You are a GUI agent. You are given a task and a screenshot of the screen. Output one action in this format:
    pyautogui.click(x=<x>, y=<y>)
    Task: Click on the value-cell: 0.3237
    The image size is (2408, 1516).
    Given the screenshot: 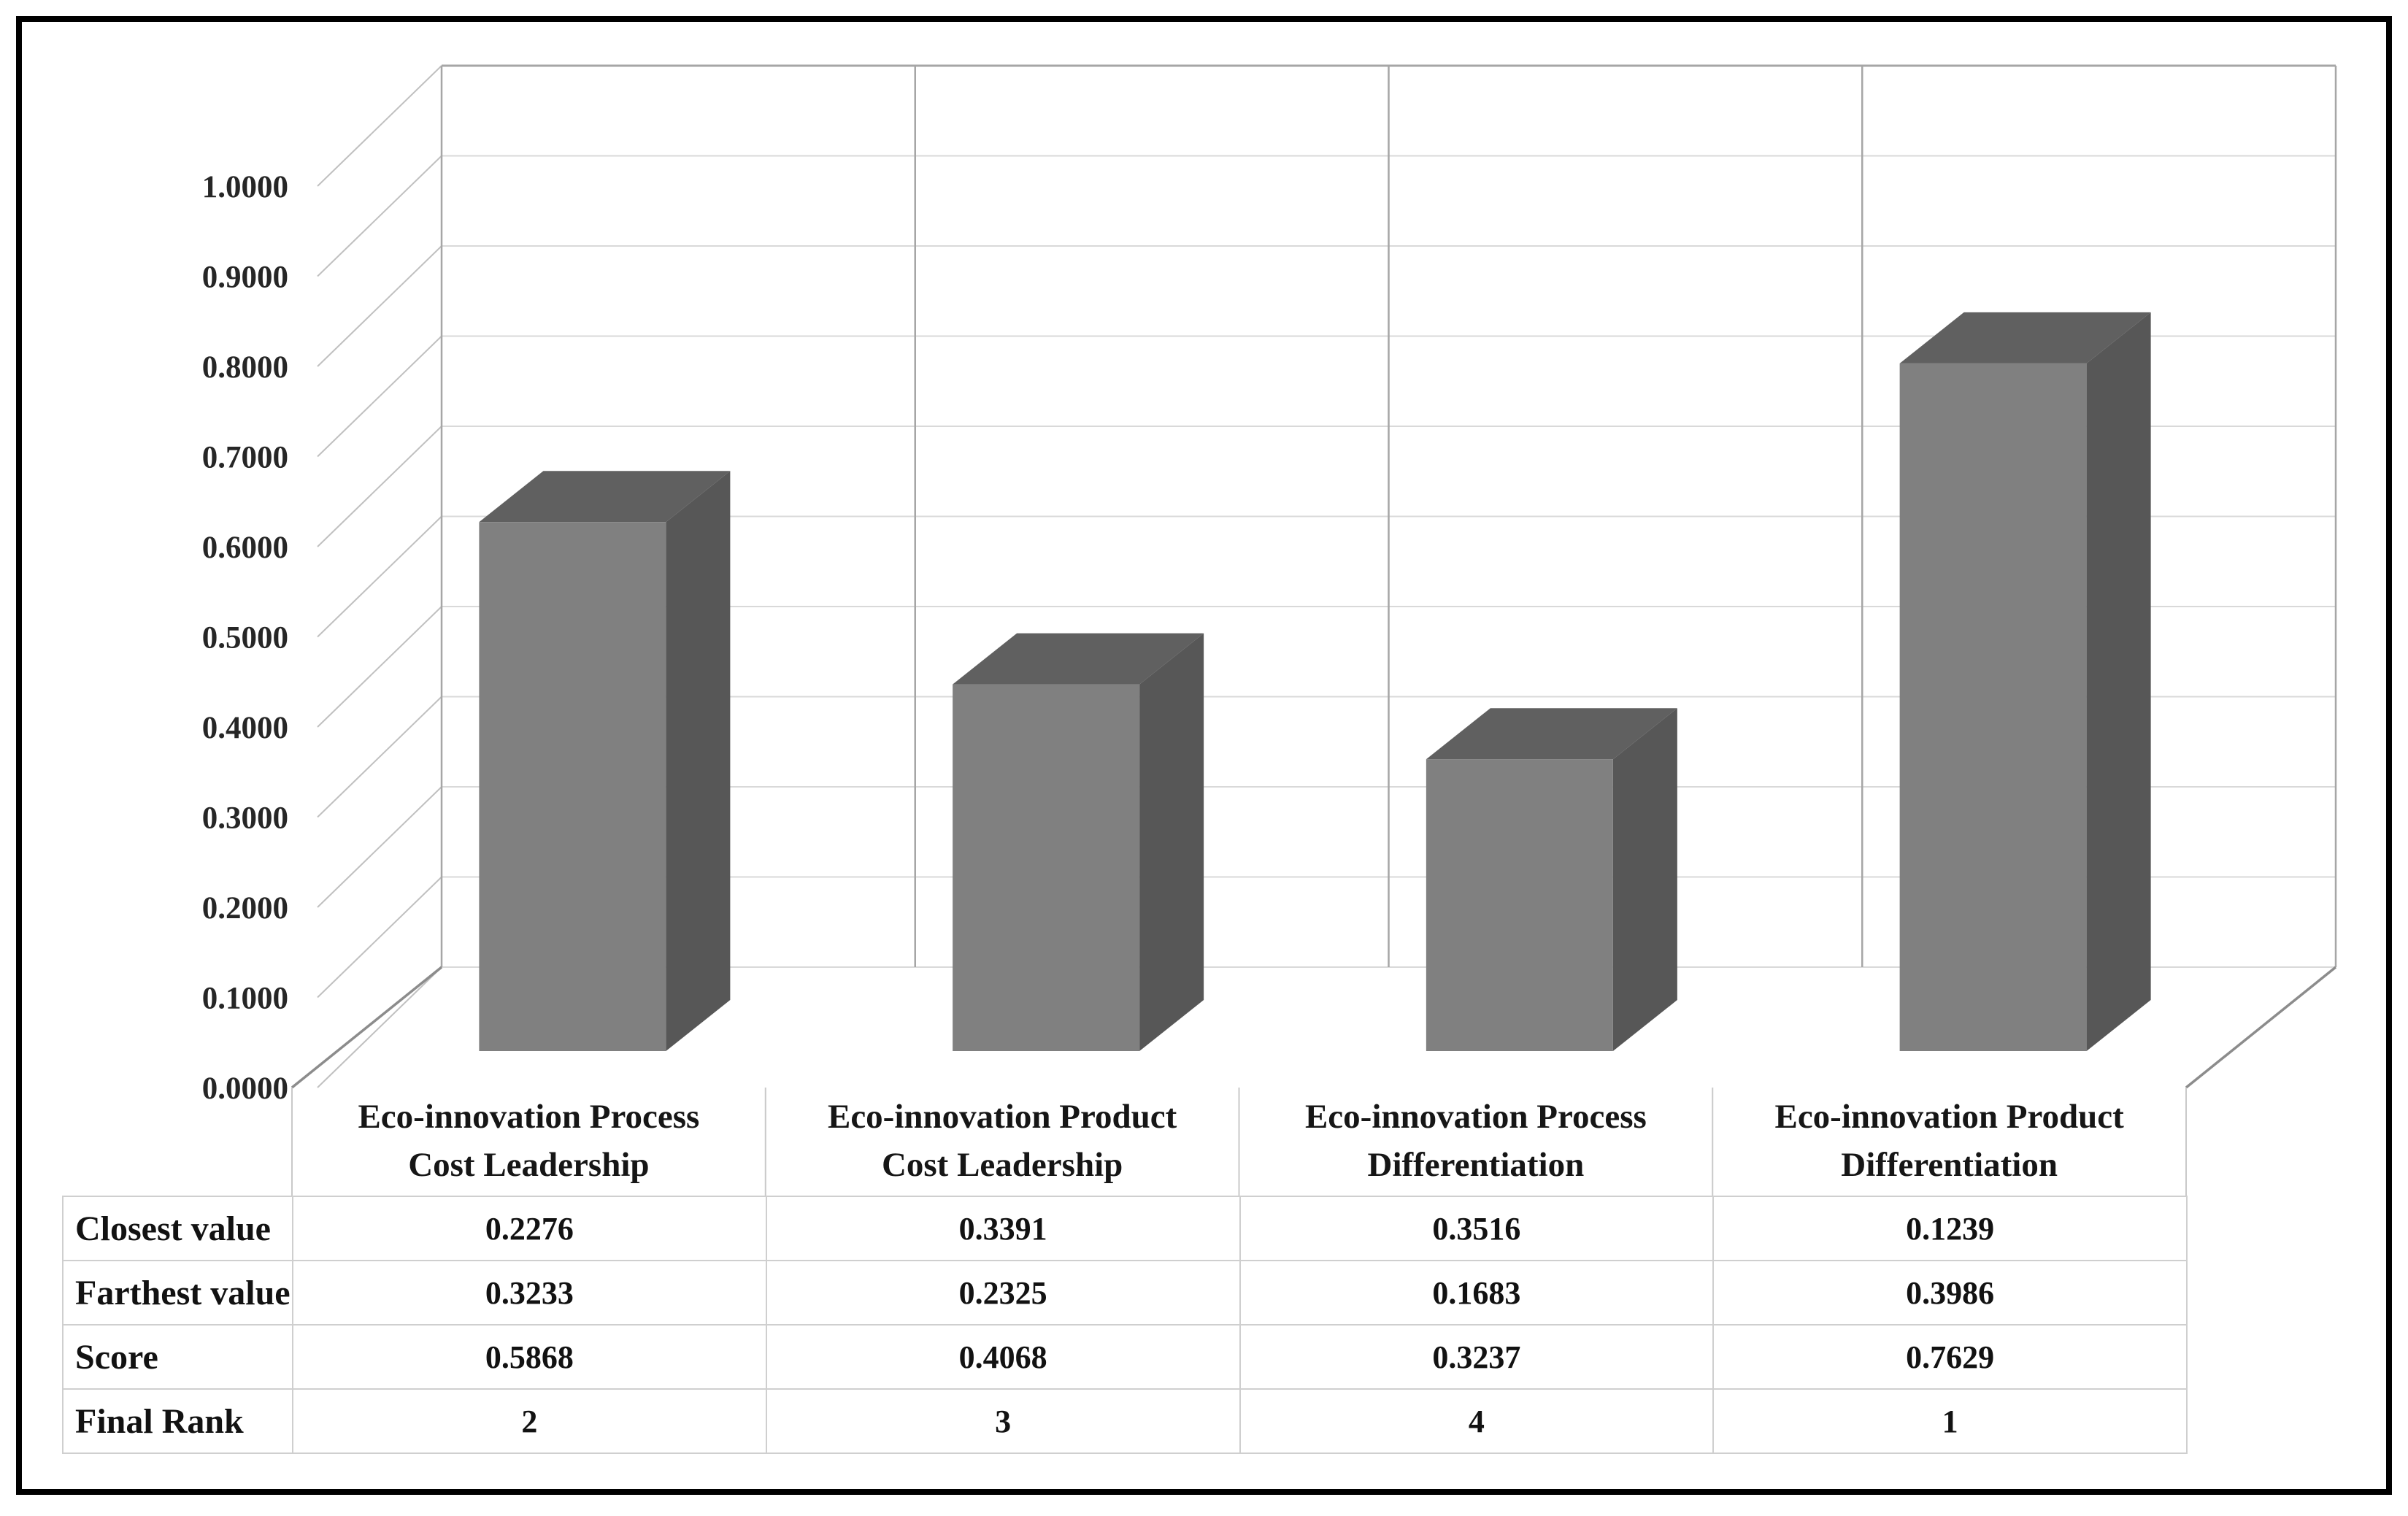 What is the action you would take?
    pyautogui.click(x=1477, y=1357)
    